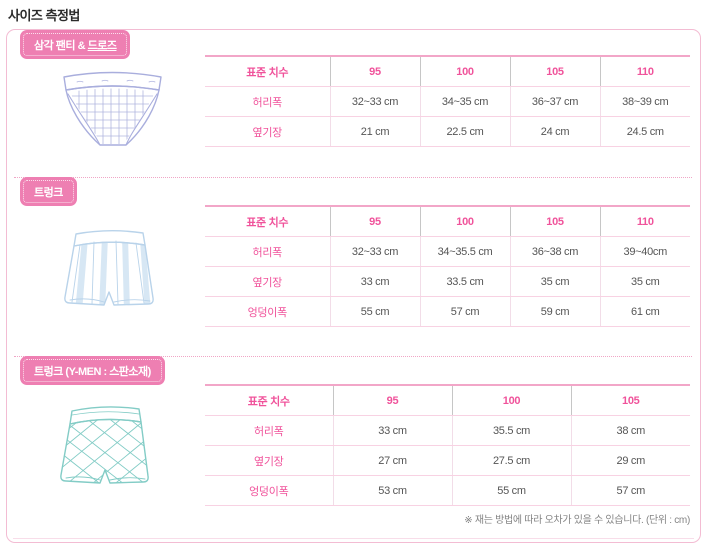 This screenshot has width=707, height=549. What do you see at coordinates (61, 46) in the screenshot?
I see `tab-label: 삼각 팬티 &` at bounding box center [61, 46].